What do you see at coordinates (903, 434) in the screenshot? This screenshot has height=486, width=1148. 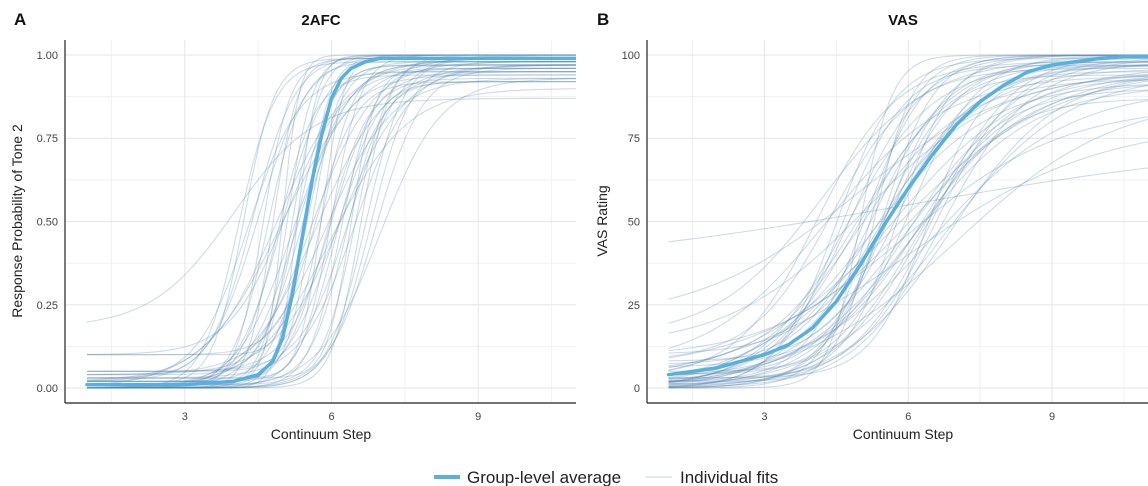 I see `x-axis-title-vas: Continuum Step` at bounding box center [903, 434].